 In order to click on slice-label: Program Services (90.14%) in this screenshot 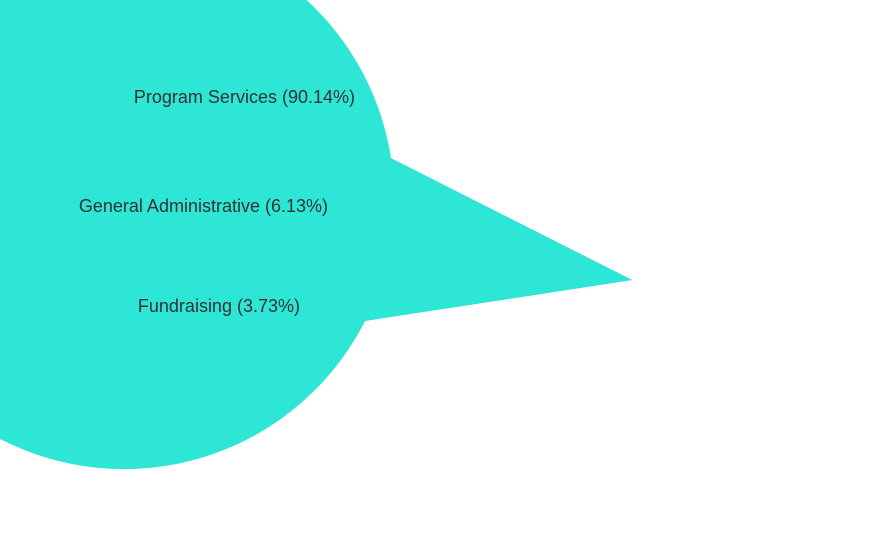, I will do `click(244, 97)`.